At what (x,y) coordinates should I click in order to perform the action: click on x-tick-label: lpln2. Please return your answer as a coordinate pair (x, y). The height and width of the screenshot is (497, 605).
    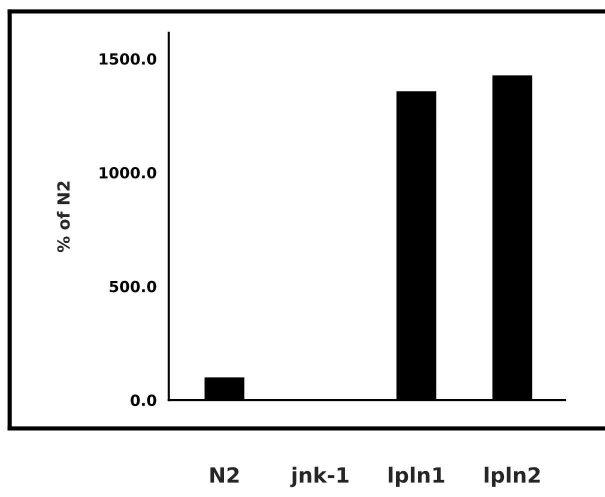
    Looking at the image, I should click on (512, 476).